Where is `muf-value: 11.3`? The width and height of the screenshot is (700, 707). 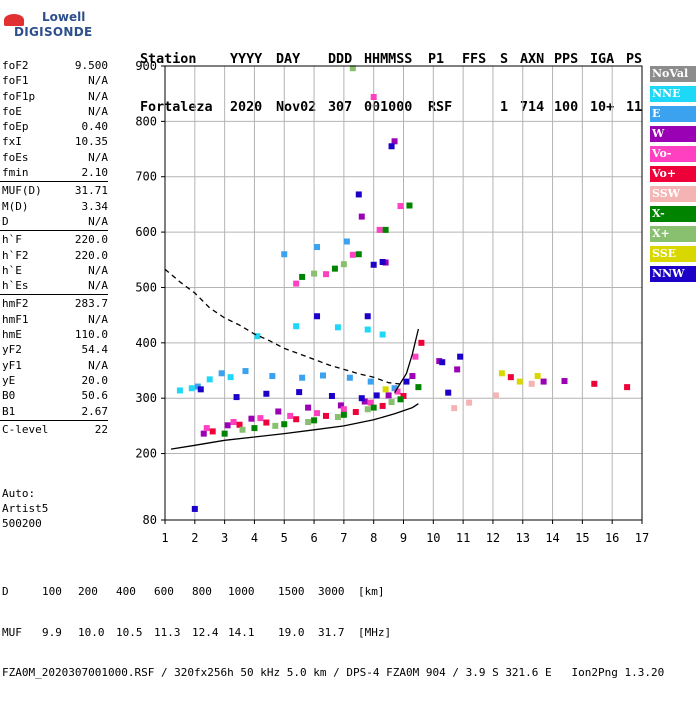 muf-value: 11.3 is located at coordinates (167, 632).